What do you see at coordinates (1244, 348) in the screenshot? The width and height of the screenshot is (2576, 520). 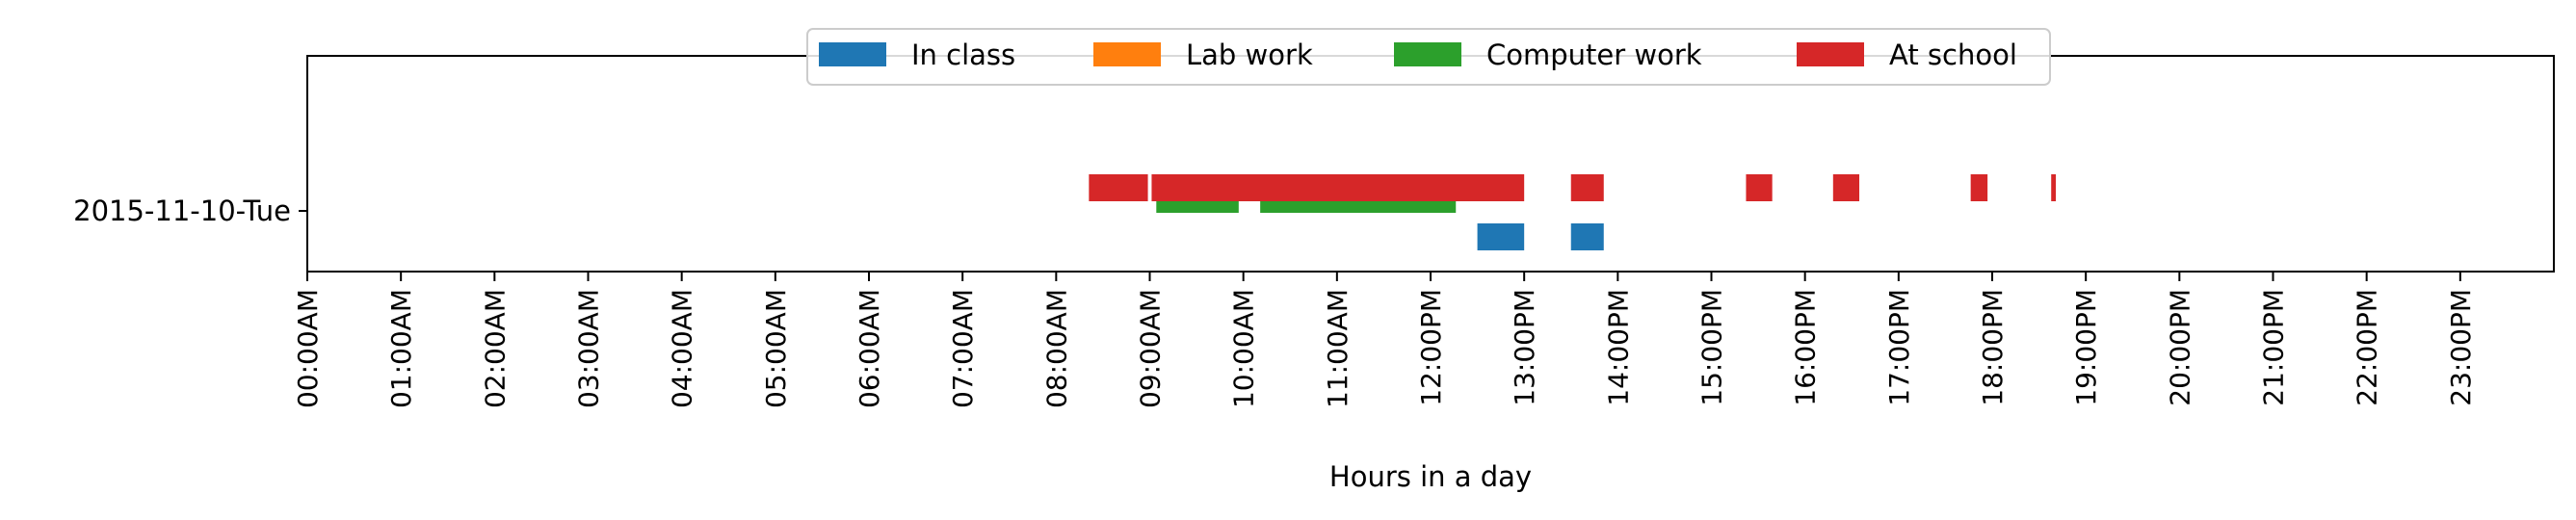 I see `x-tick-label: 10:00AM` at bounding box center [1244, 348].